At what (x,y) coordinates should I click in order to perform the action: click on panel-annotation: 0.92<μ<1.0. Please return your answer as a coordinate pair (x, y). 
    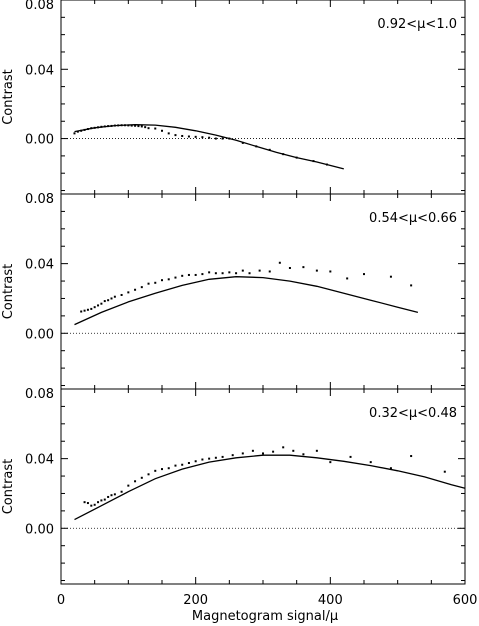
    Looking at the image, I should click on (417, 24).